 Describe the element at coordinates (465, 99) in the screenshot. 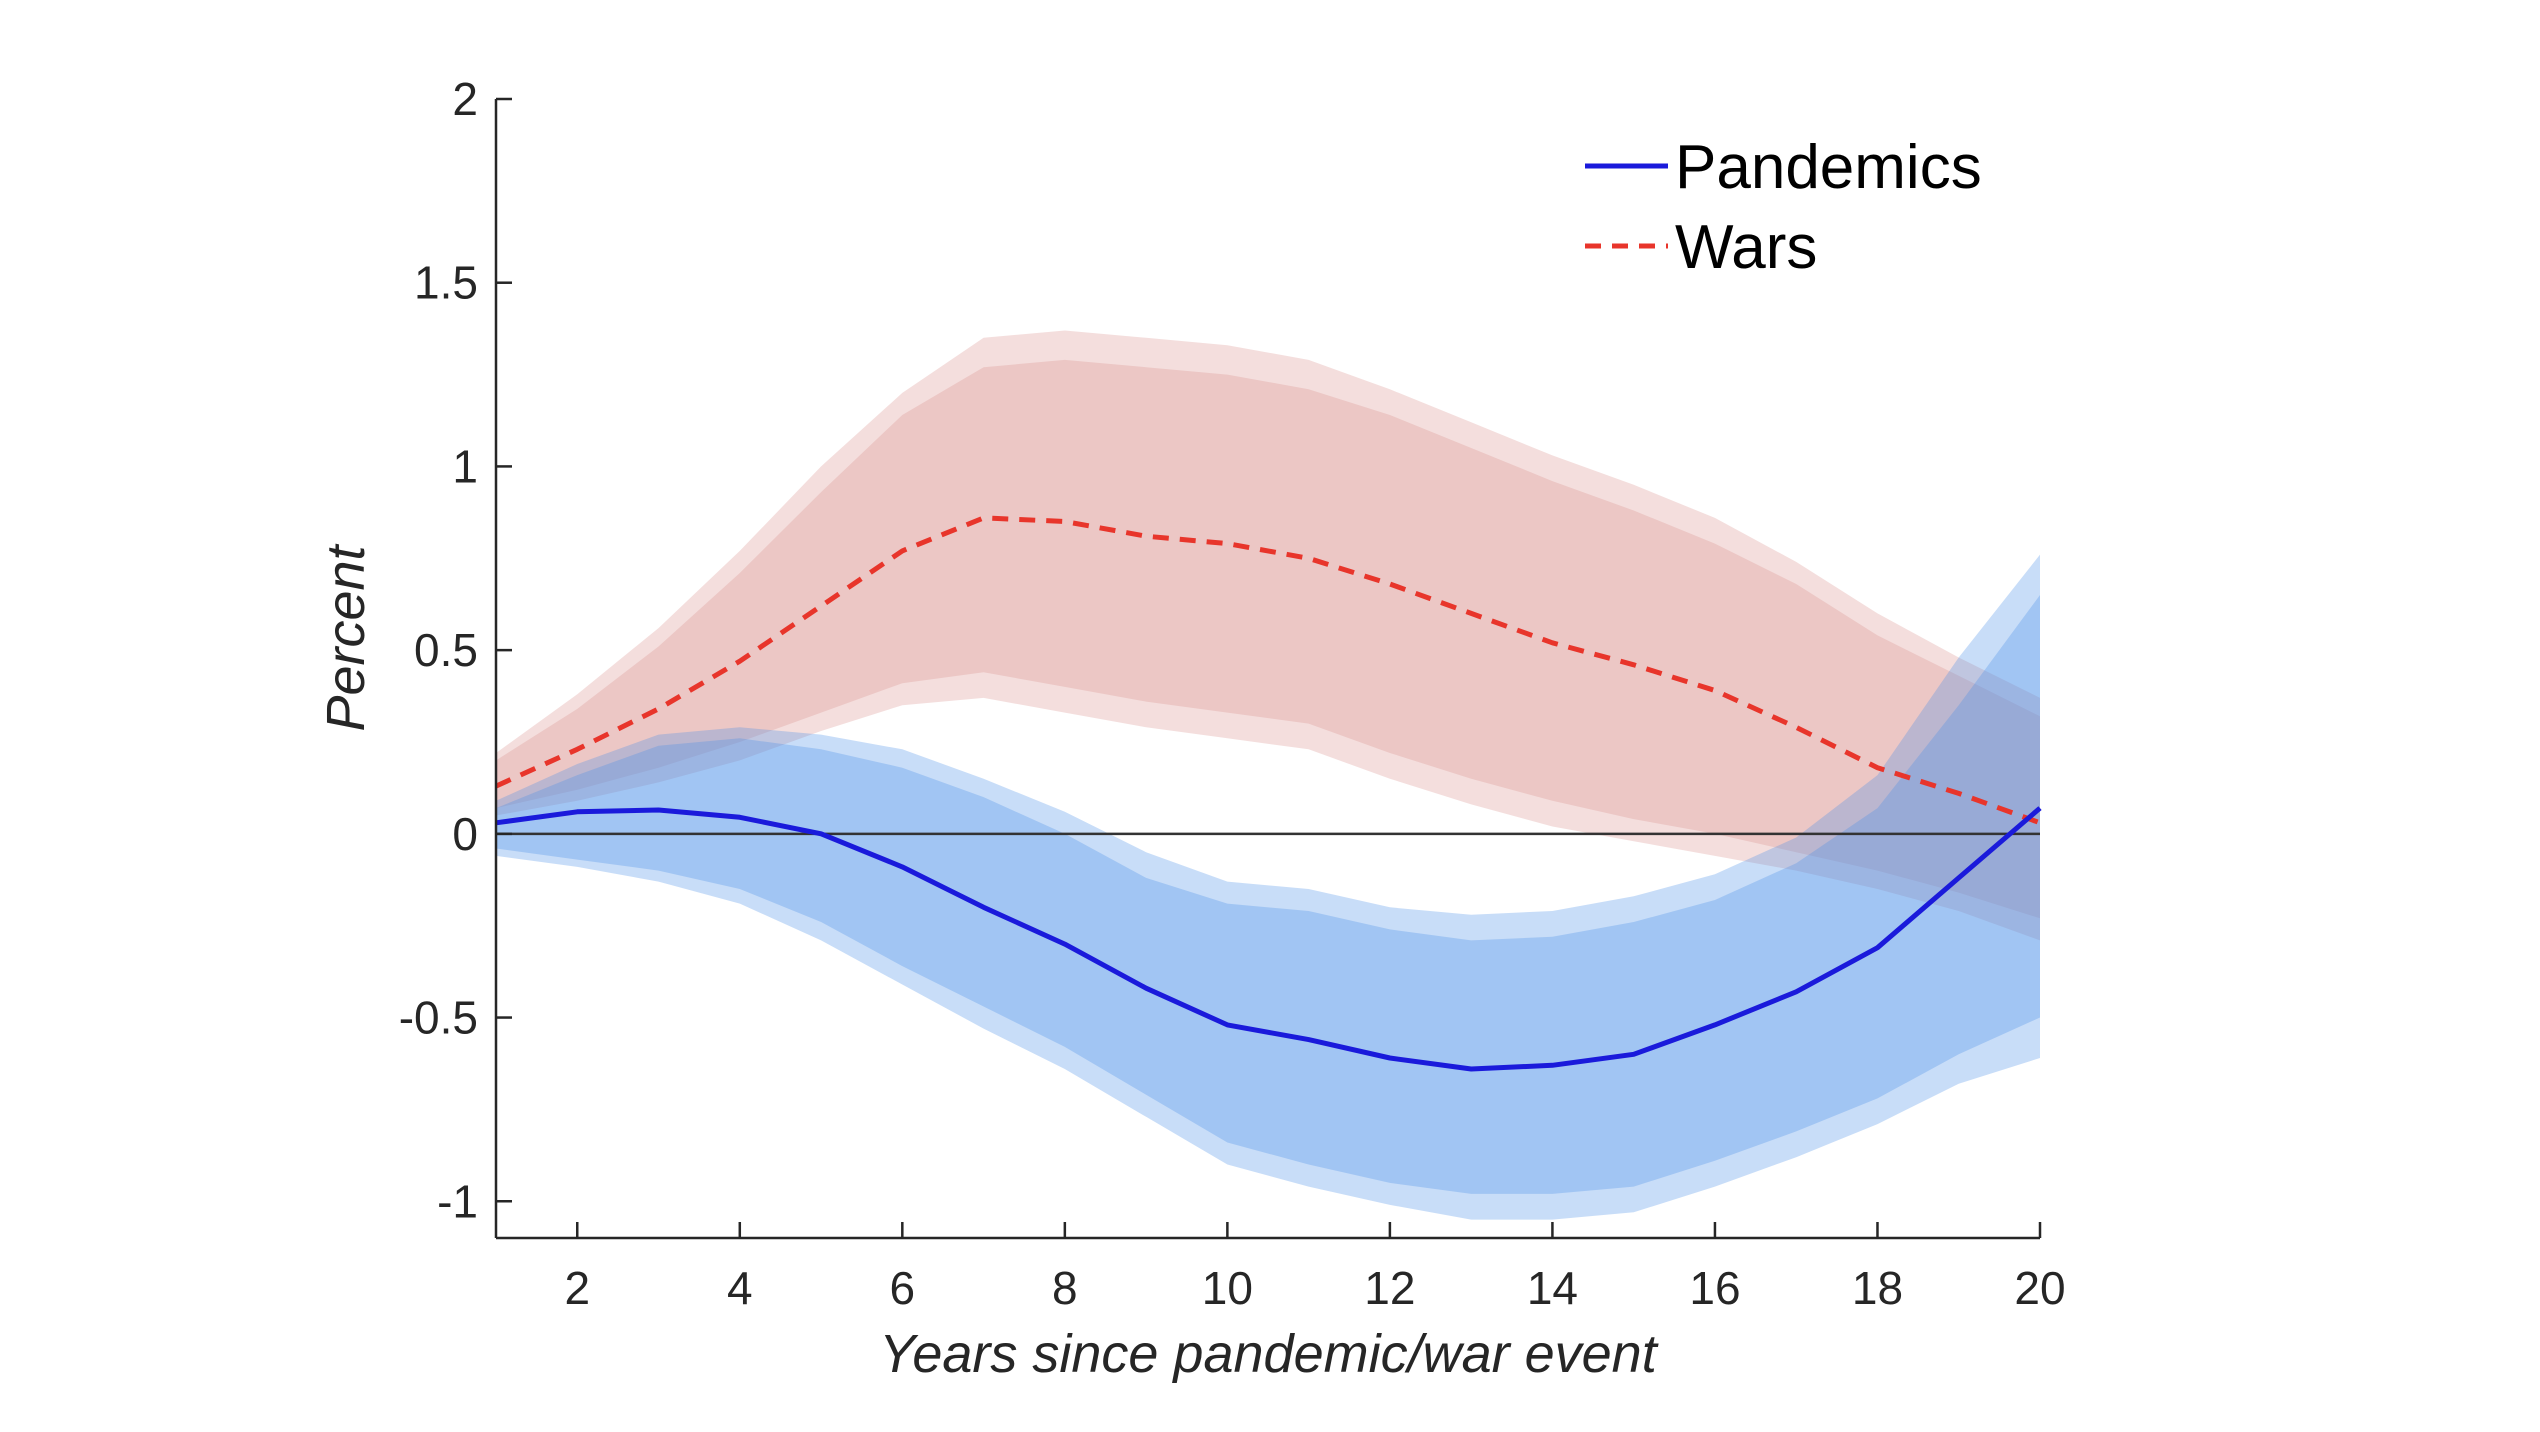

I see `y-tick-label: 2` at that location.